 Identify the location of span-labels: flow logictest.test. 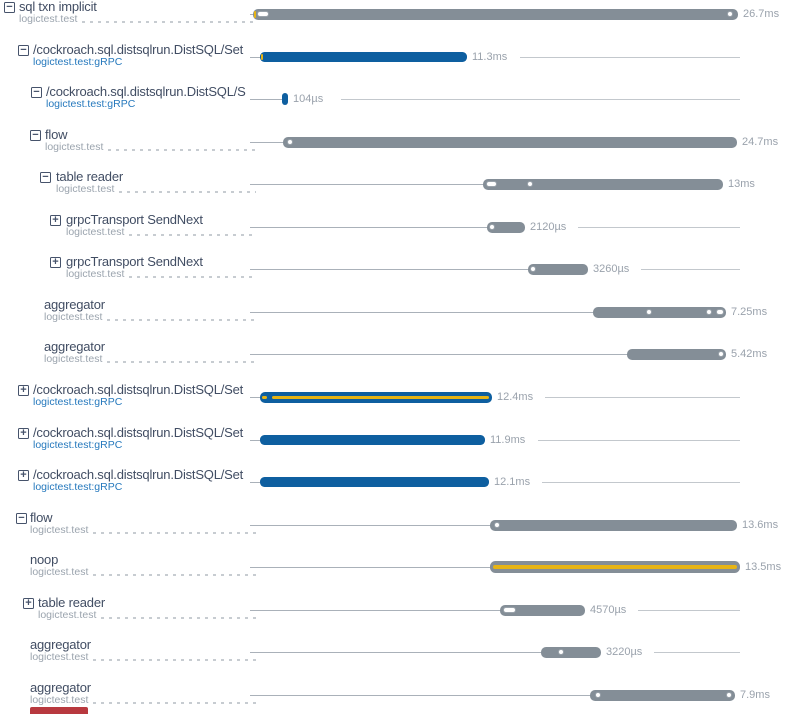
(151, 140).